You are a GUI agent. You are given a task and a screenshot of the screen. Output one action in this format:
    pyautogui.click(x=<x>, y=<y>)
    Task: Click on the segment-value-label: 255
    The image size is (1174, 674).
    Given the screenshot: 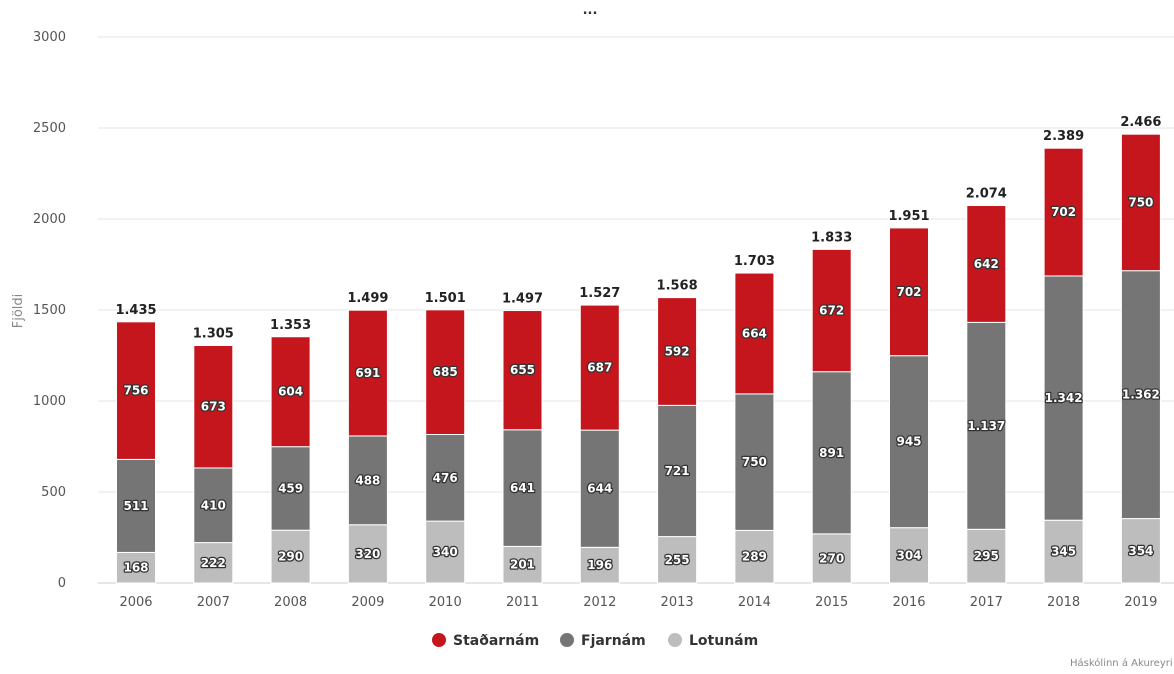 What is the action you would take?
    pyautogui.click(x=677, y=560)
    